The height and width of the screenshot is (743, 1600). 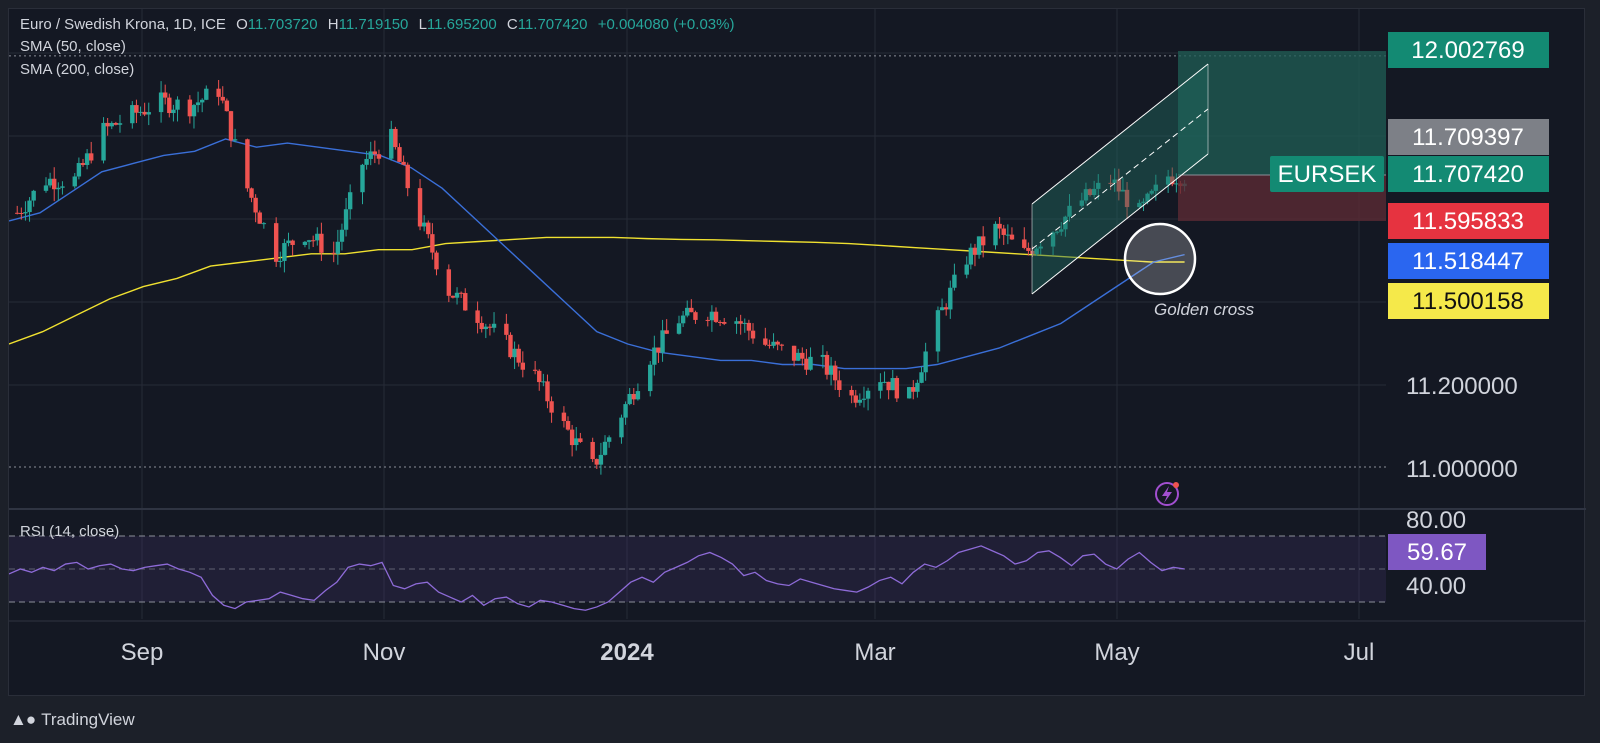 I want to click on time-label-5: Jul, so click(x=1359, y=652).